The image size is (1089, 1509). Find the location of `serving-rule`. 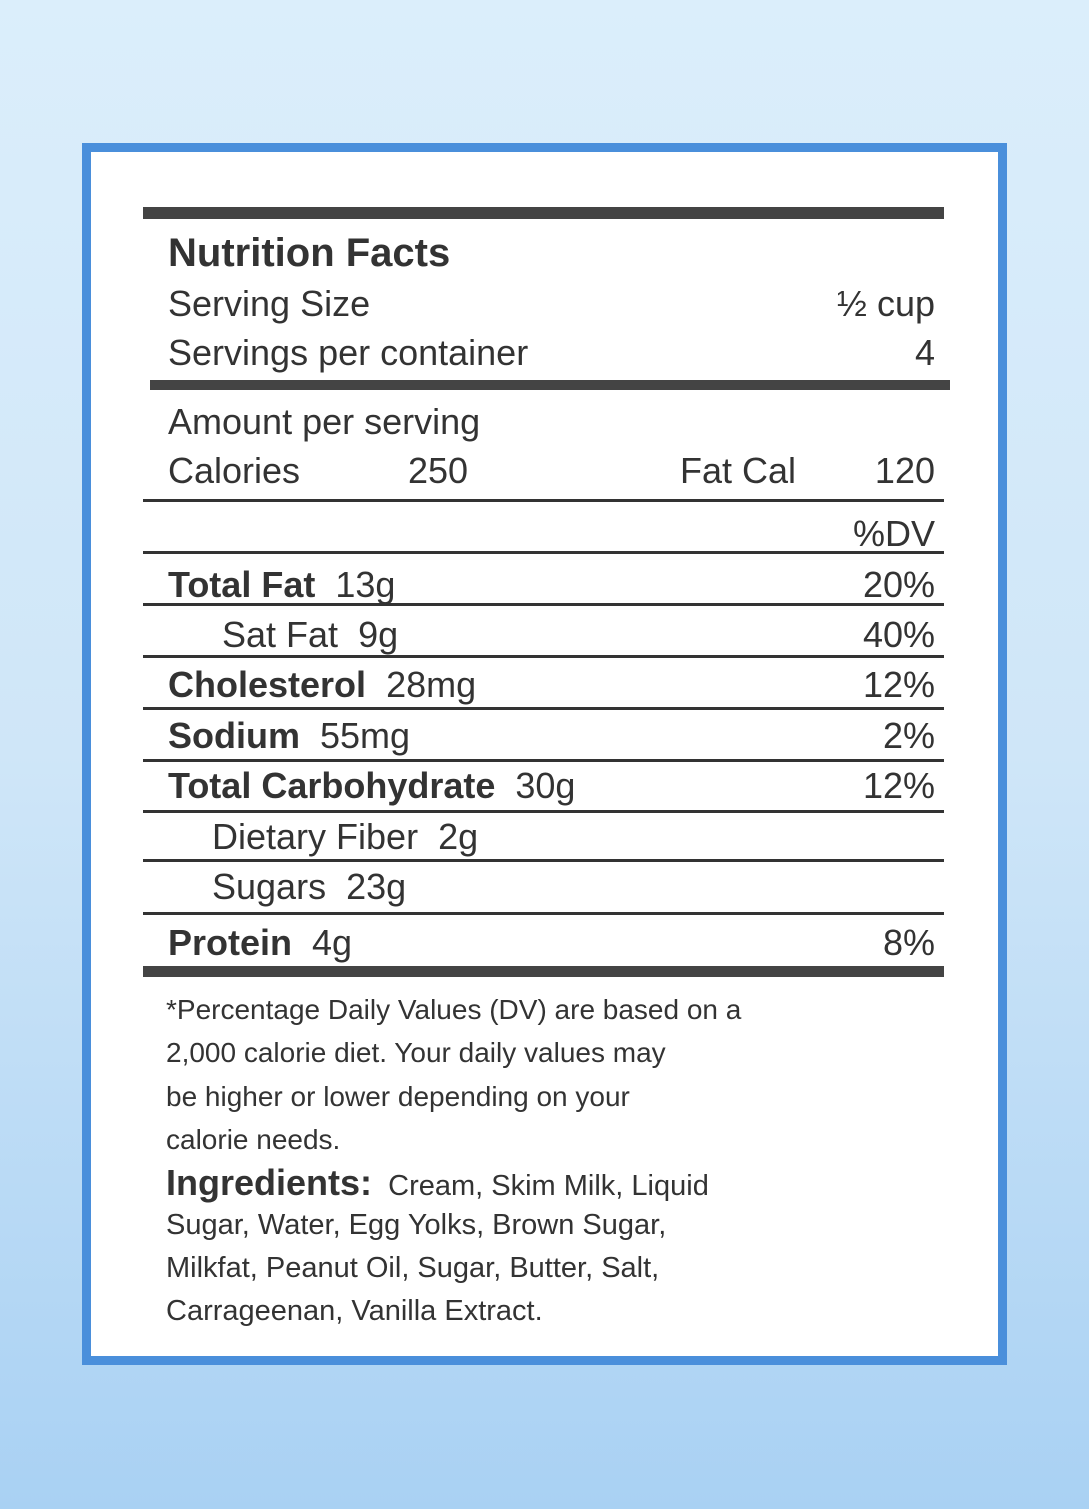

serving-rule is located at coordinates (550, 385).